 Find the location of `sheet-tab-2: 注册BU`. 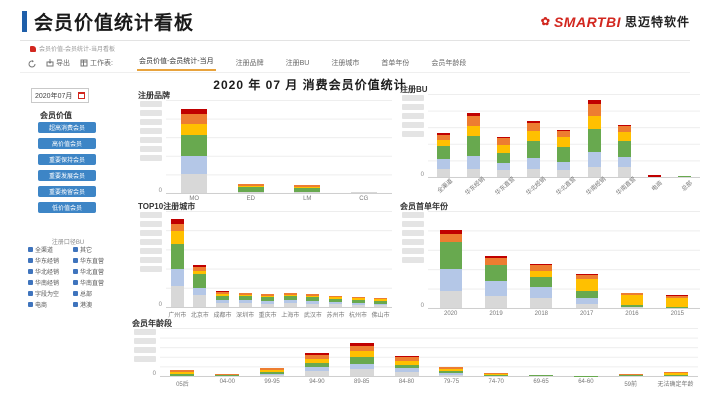

sheet-tab-2: 注册BU is located at coordinates (297, 63).